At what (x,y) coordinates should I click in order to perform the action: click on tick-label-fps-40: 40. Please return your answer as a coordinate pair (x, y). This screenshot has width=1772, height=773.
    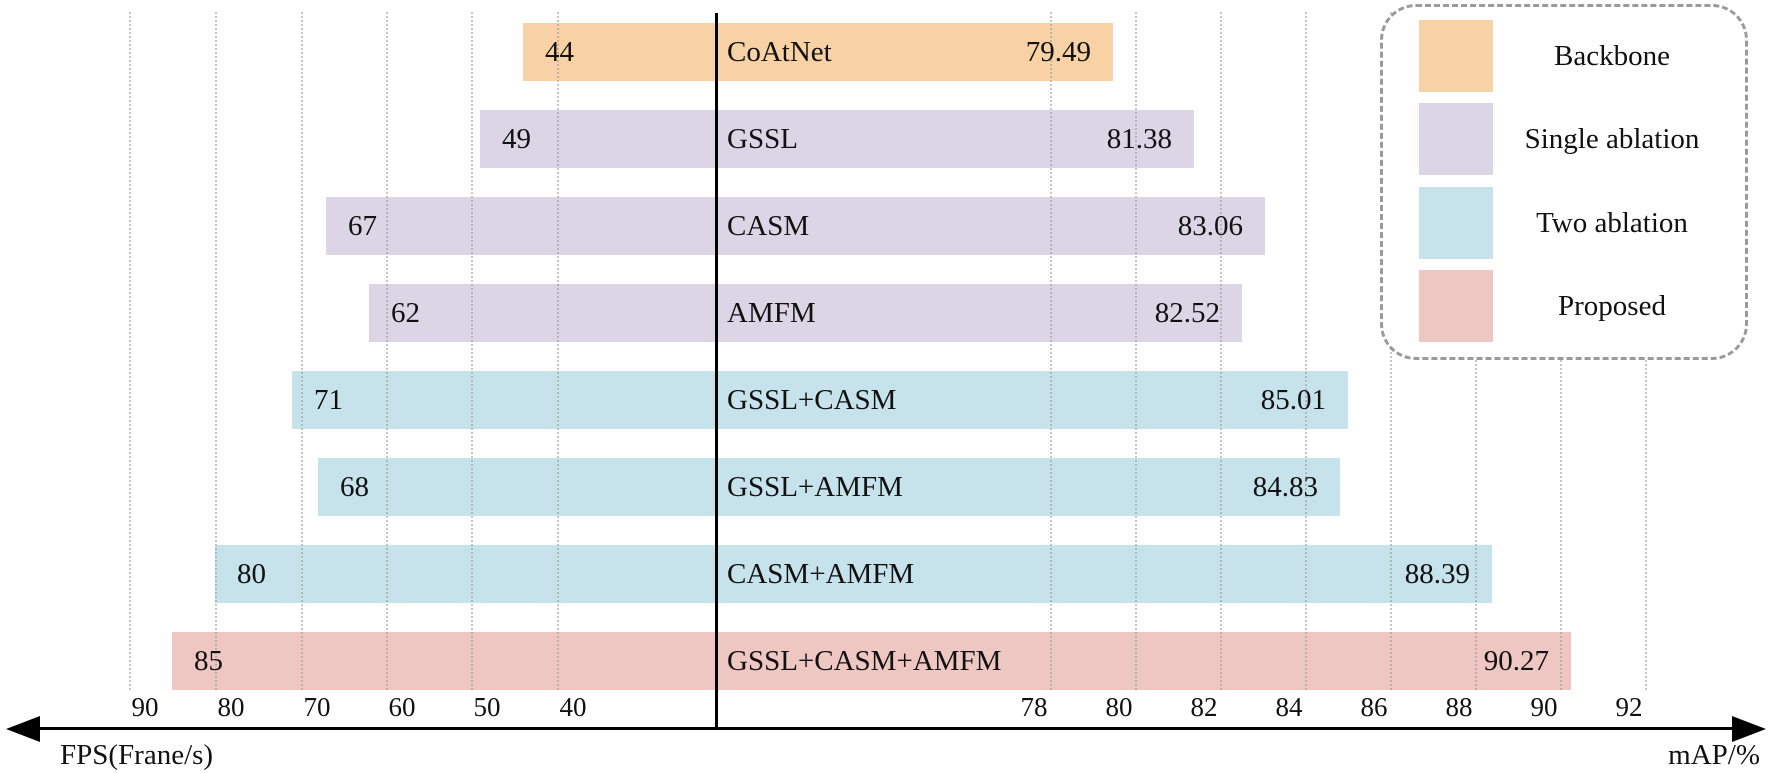
    Looking at the image, I should click on (573, 707).